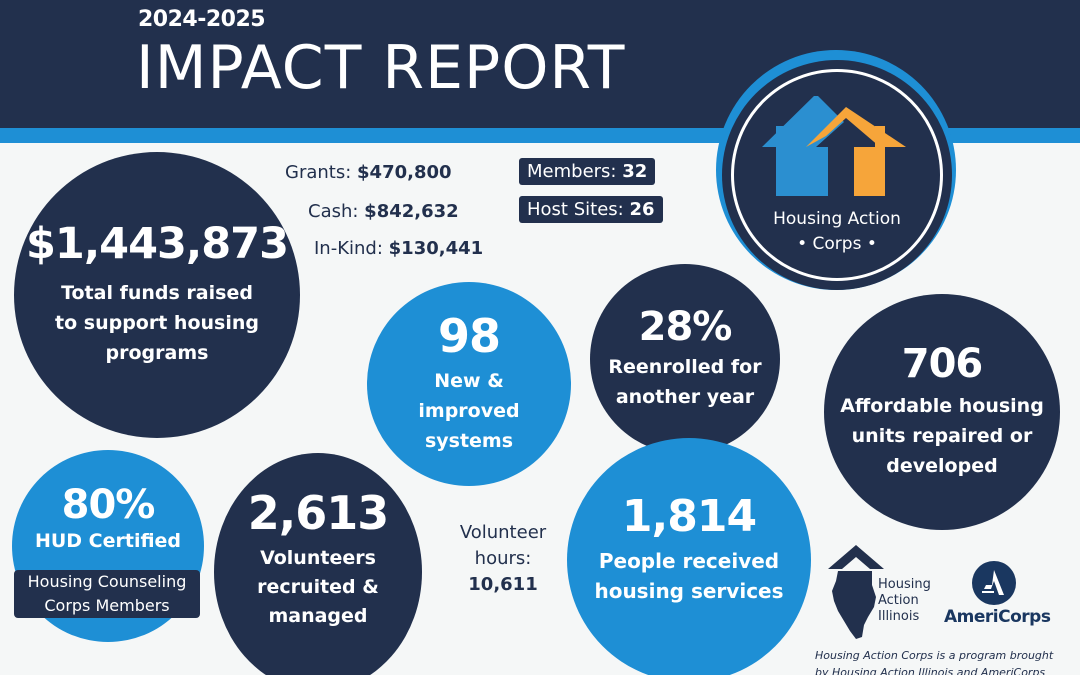  Describe the element at coordinates (689, 591) in the screenshot. I see `people-served-label-2: housing services` at that location.